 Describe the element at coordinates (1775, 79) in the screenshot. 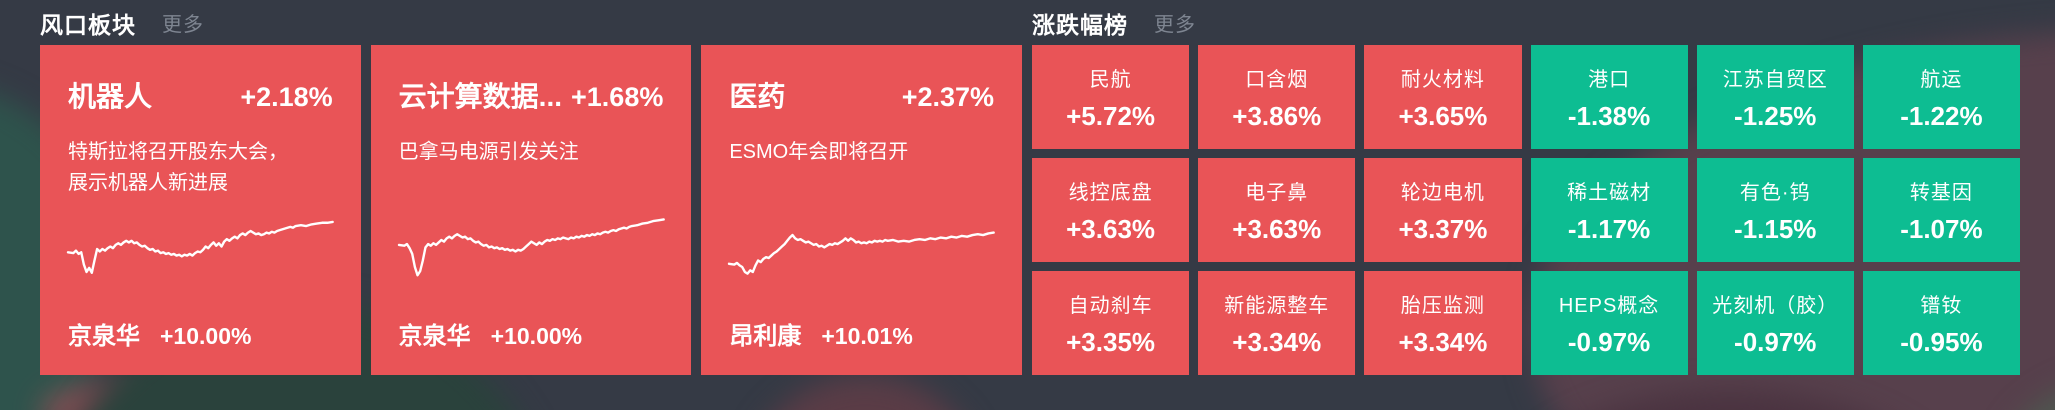

I see `tile-sector-name: 江苏自贸区` at that location.